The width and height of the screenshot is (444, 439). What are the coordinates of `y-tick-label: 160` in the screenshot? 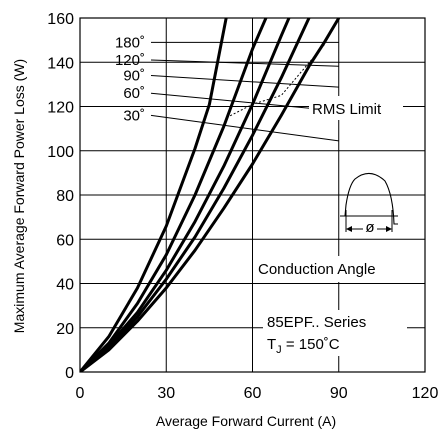 It's located at (60, 19).